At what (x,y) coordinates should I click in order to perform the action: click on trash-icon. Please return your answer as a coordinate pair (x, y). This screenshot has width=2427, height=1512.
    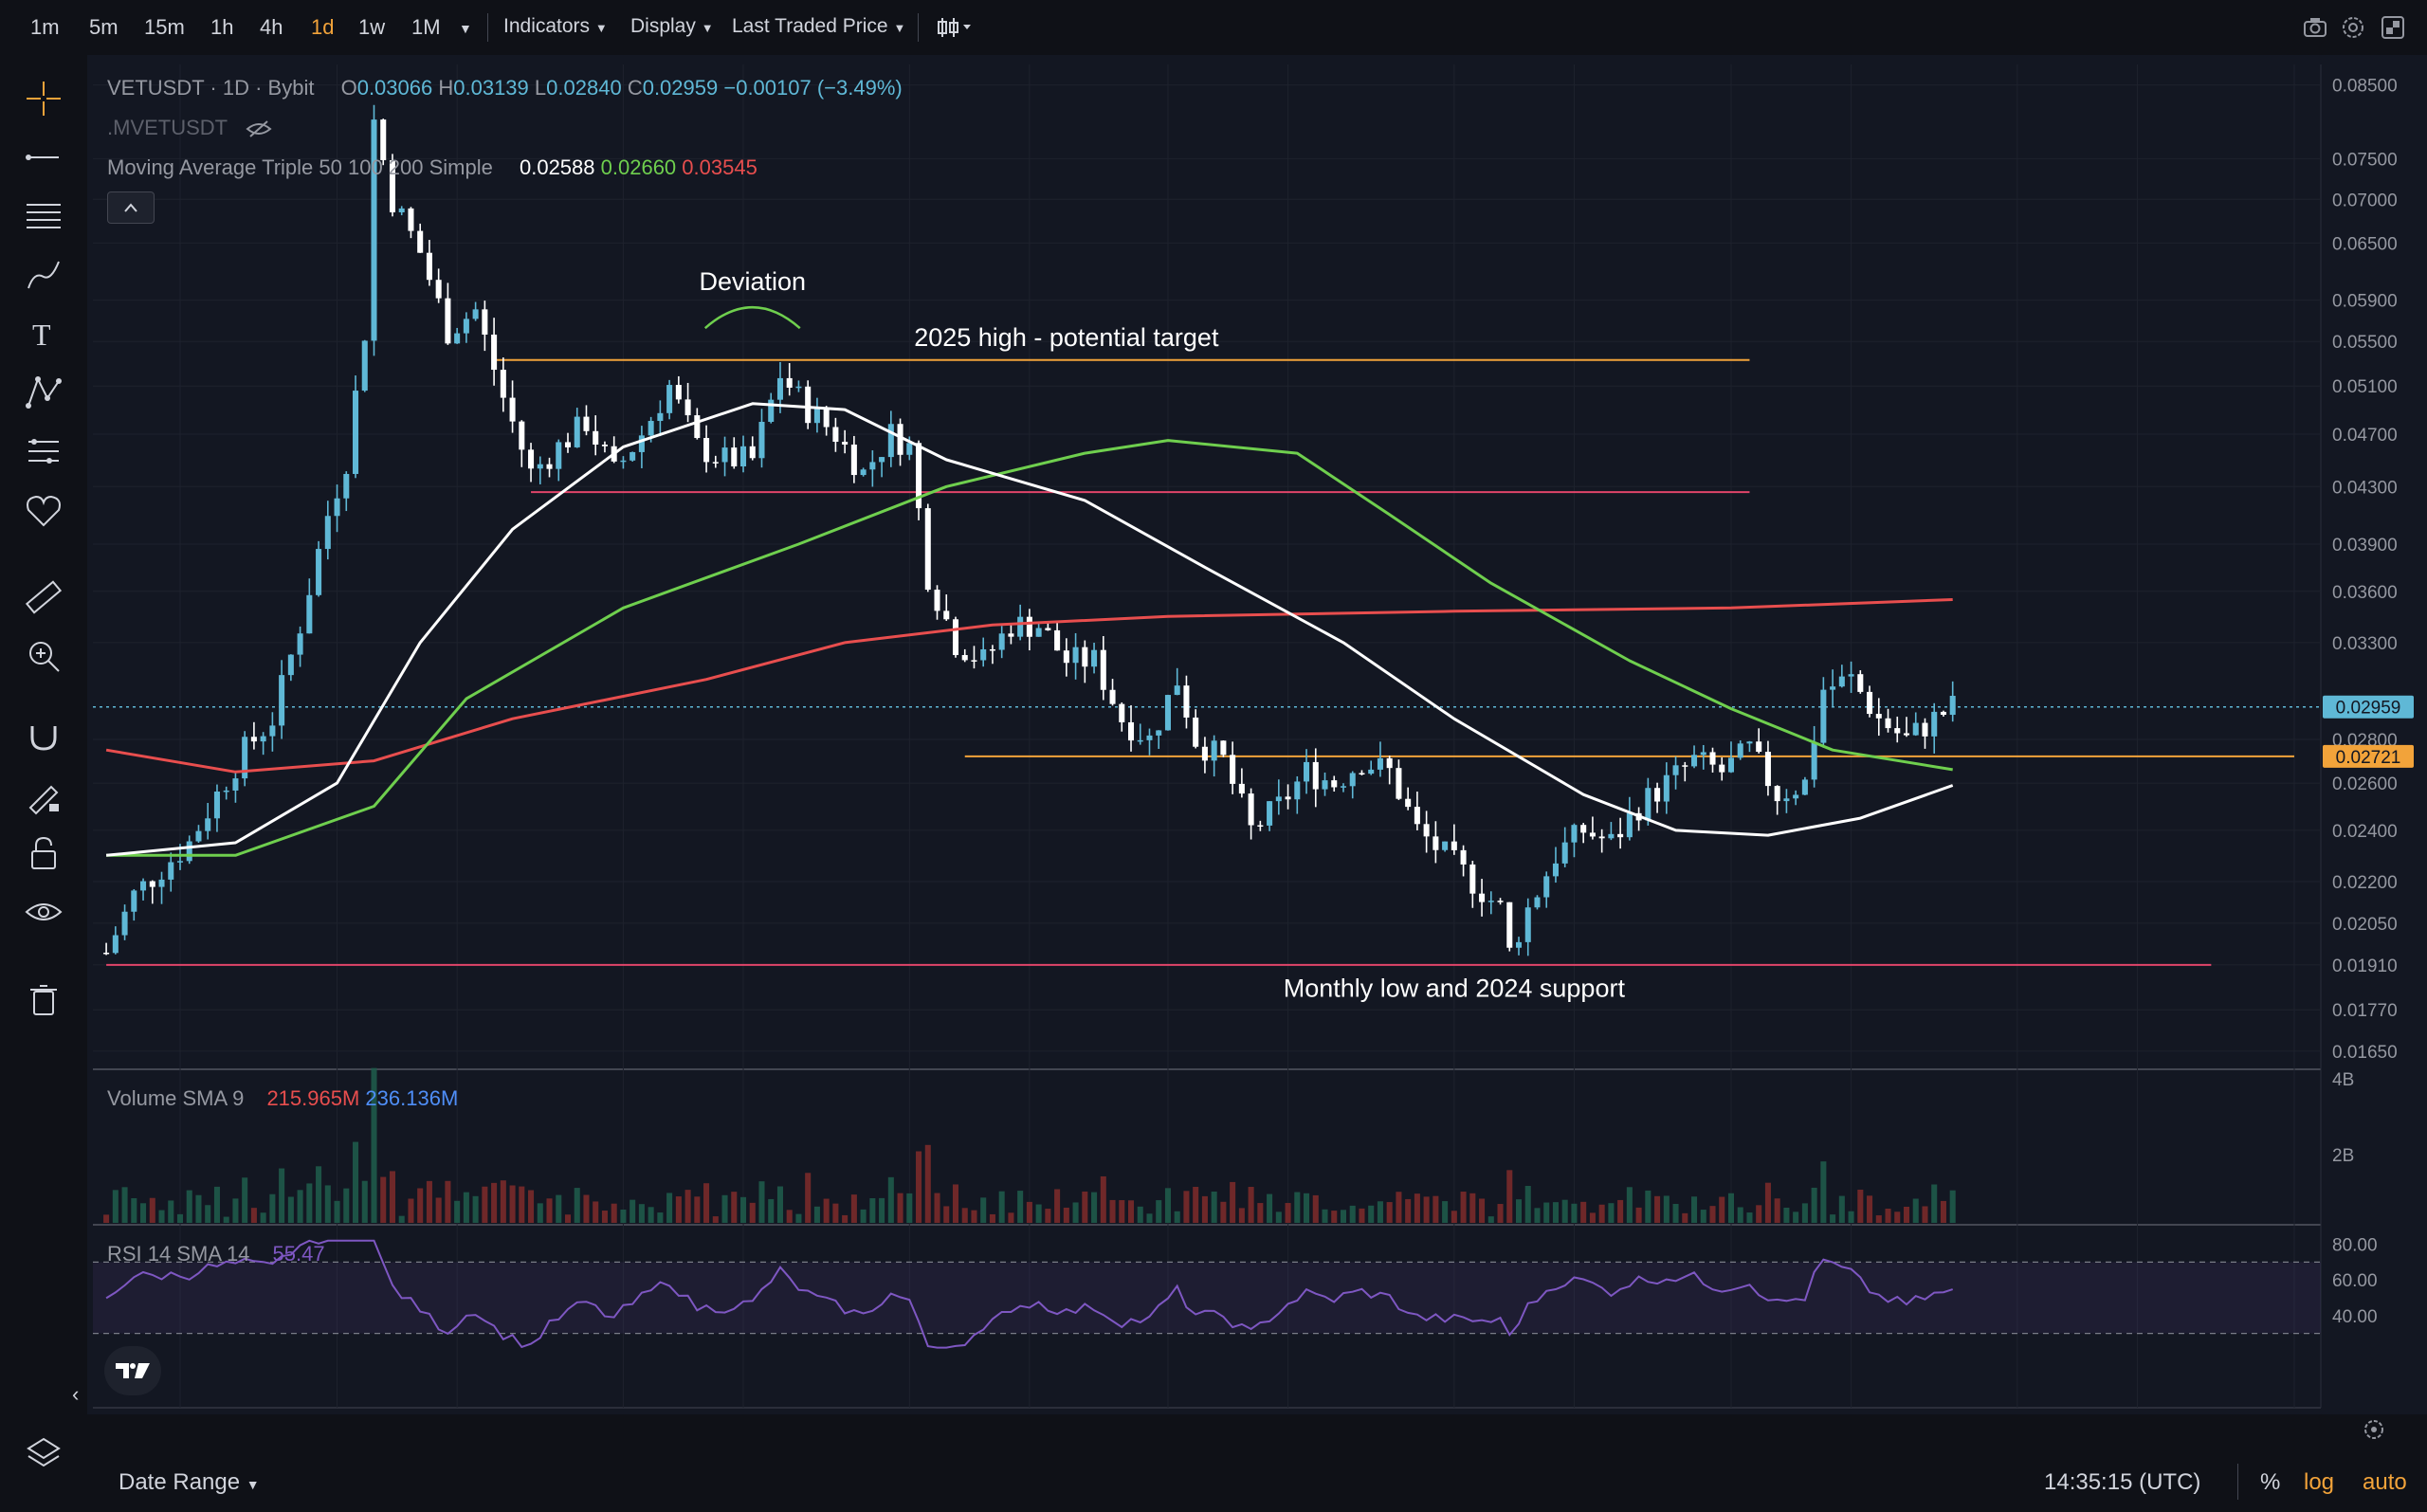
    Looking at the image, I should click on (43, 999).